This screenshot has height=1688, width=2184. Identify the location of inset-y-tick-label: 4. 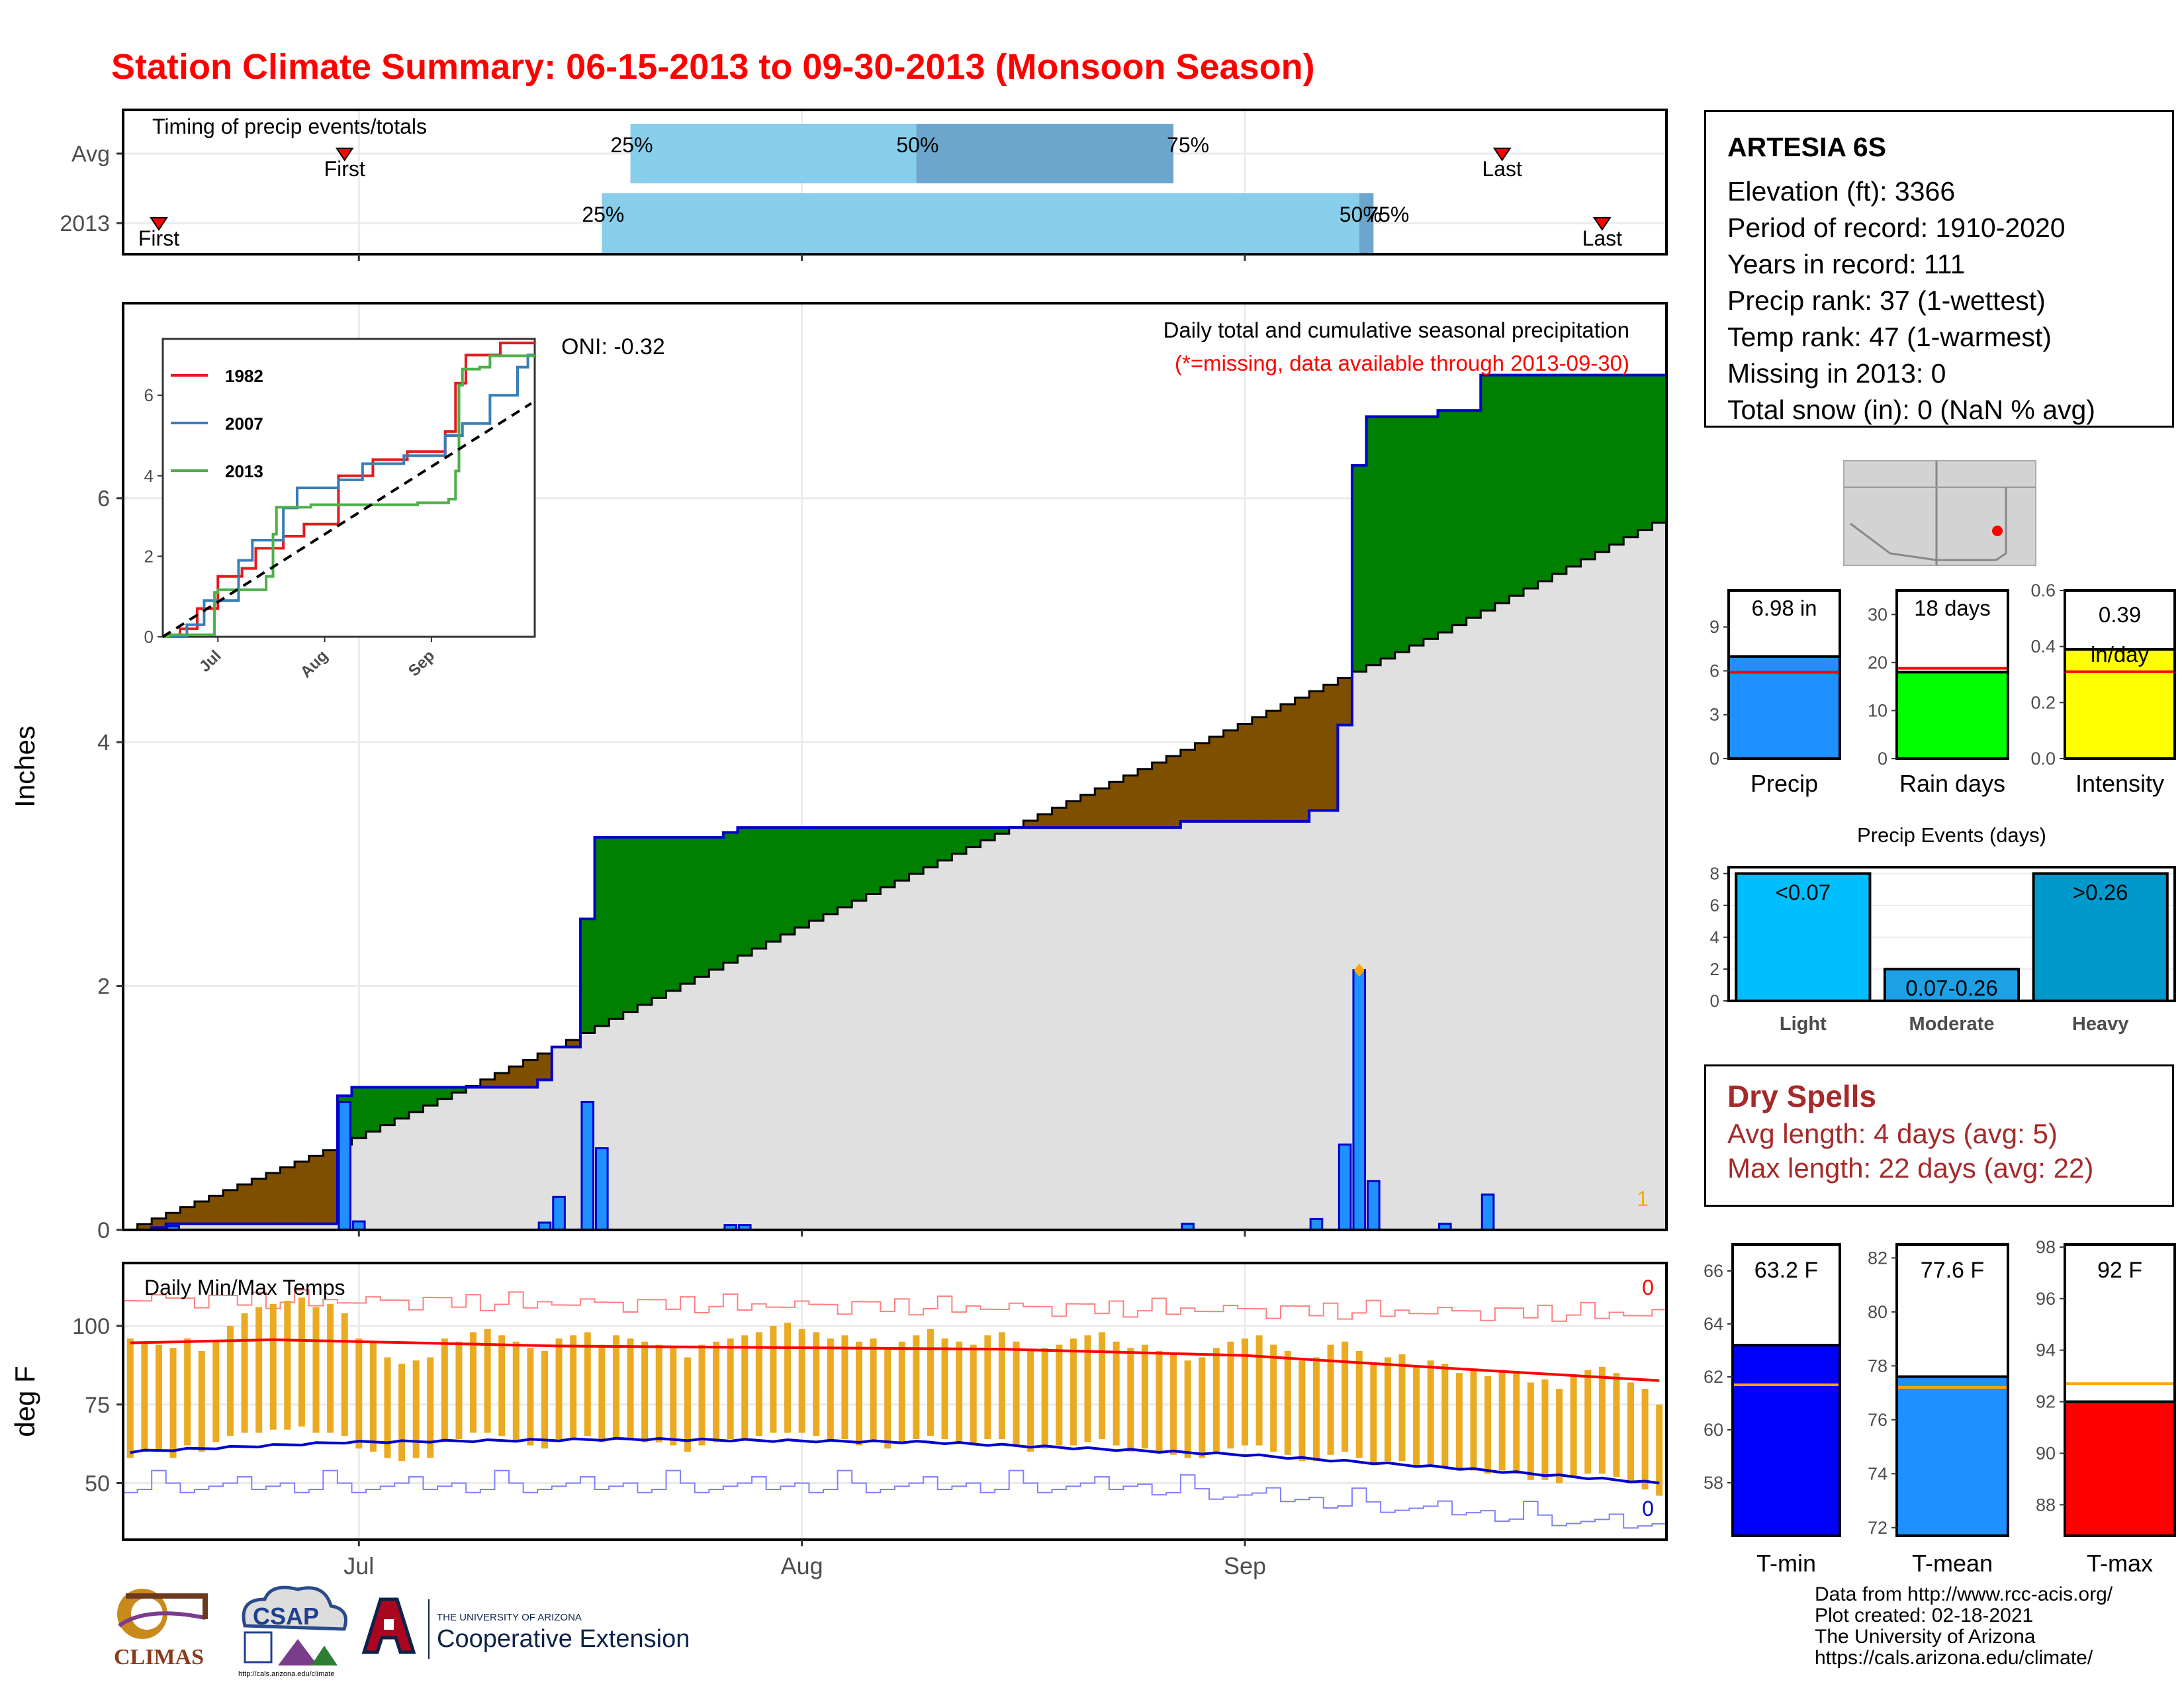
(149, 476).